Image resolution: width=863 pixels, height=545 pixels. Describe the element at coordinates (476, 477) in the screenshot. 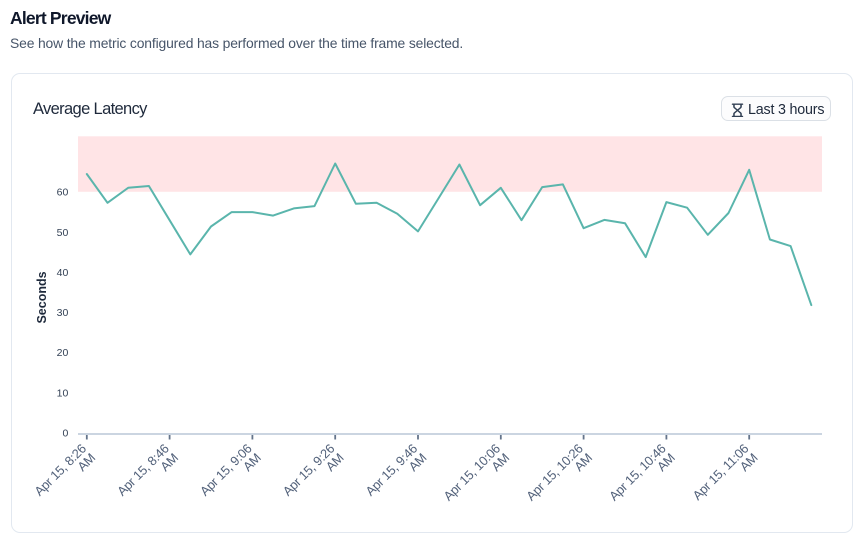

I see `svg-text: Apr 15, 10:06AM` at that location.